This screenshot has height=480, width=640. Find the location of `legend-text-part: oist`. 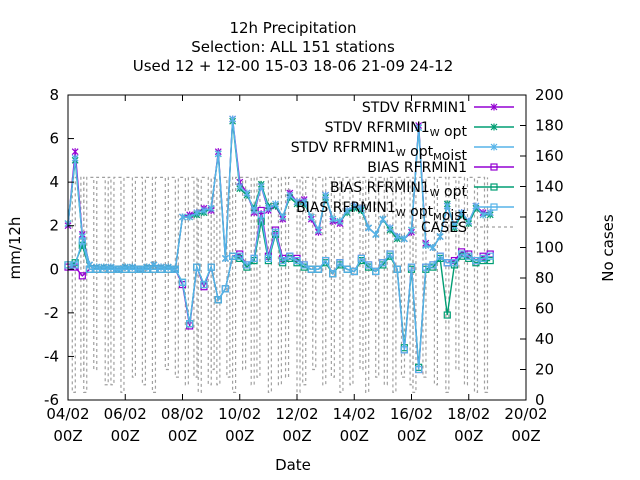

legend-text-part: oist is located at coordinates (455, 216).